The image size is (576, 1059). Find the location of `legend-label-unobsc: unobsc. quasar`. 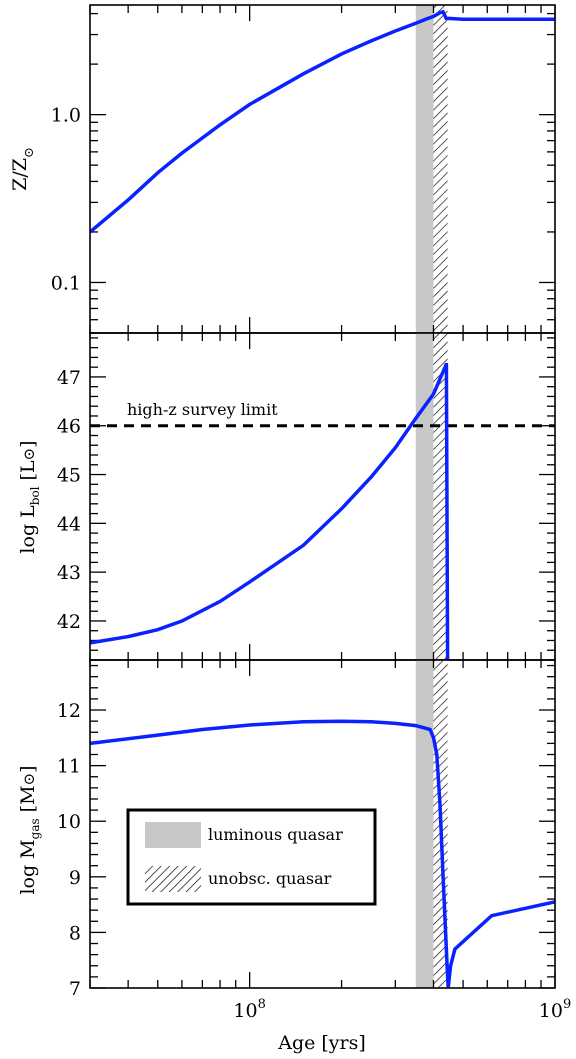

legend-label-unobsc: unobsc. quasar is located at coordinates (270, 878).